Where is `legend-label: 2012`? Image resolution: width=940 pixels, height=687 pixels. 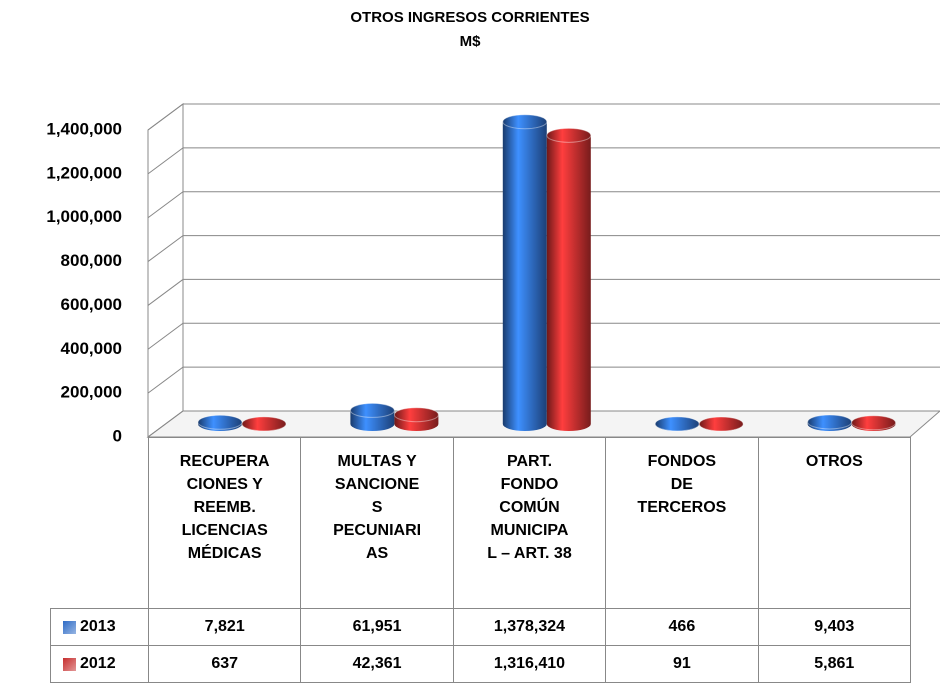 legend-label: 2012 is located at coordinates (98, 663).